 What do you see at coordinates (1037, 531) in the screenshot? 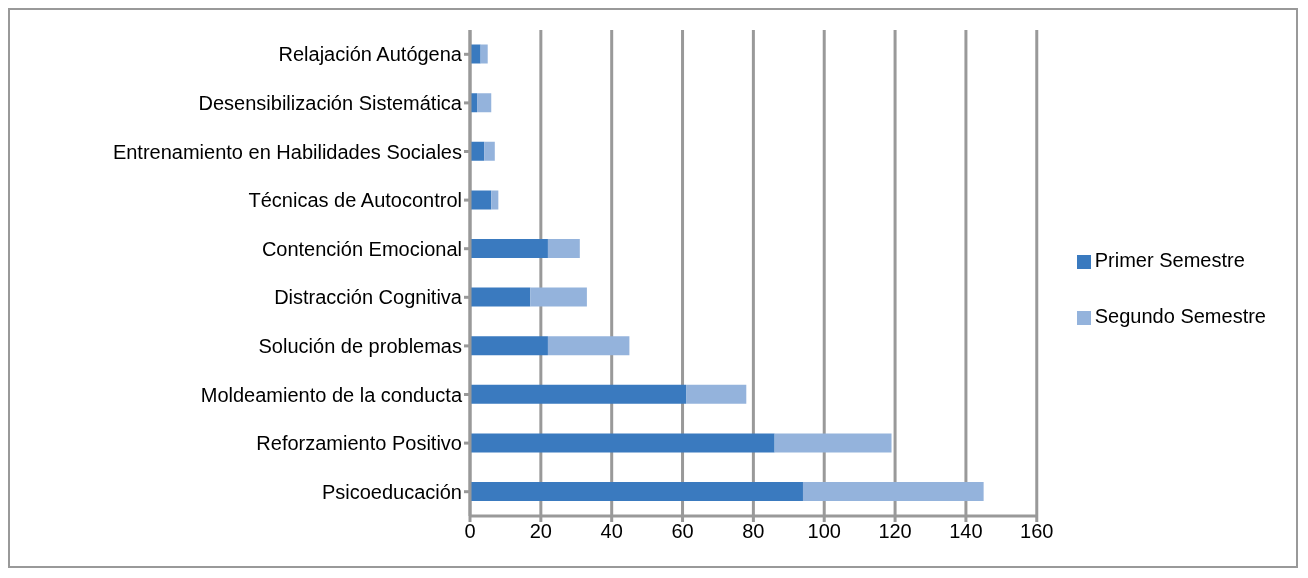
I see `x-tick-label: 160` at bounding box center [1037, 531].